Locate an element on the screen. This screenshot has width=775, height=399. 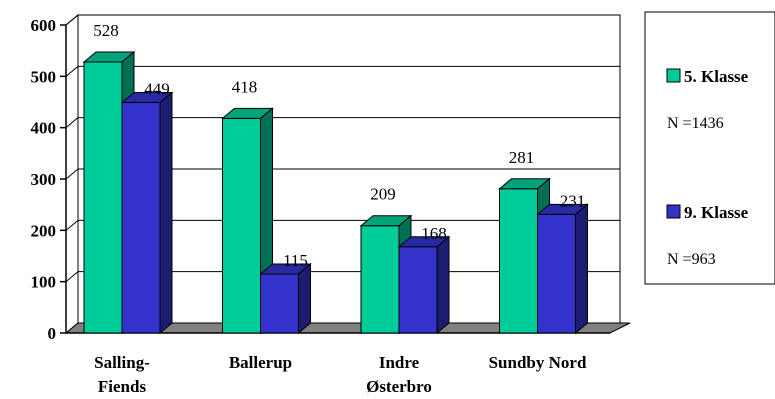
y-tick-label: 400 is located at coordinates (44, 128).